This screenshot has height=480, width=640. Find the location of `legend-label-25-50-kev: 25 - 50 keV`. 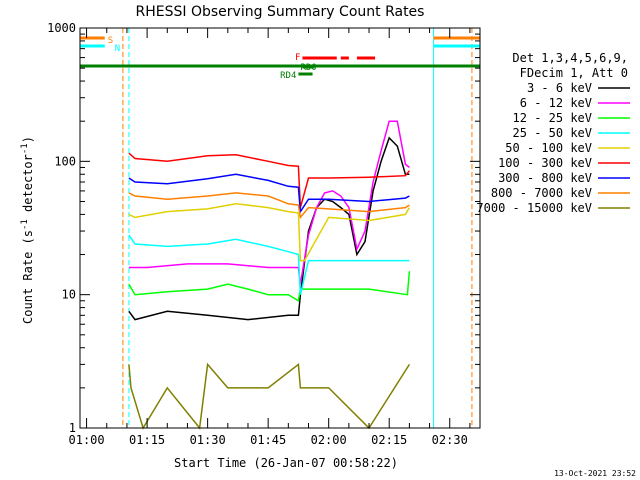

legend-label-25-50-kev: 25 - 50 keV is located at coordinates (552, 133).